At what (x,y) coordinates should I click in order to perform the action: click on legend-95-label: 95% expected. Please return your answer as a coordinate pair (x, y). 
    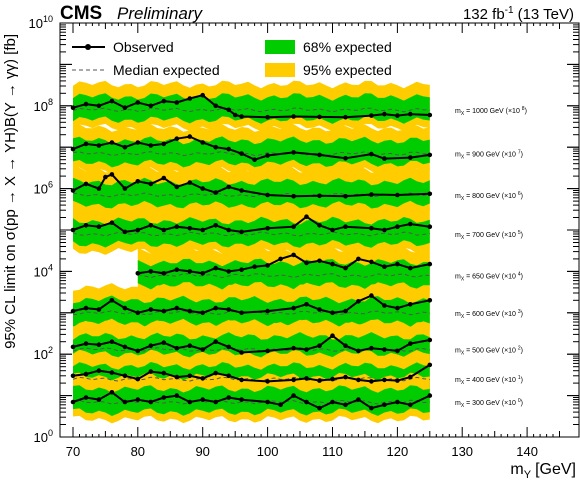
    Looking at the image, I should click on (347, 70).